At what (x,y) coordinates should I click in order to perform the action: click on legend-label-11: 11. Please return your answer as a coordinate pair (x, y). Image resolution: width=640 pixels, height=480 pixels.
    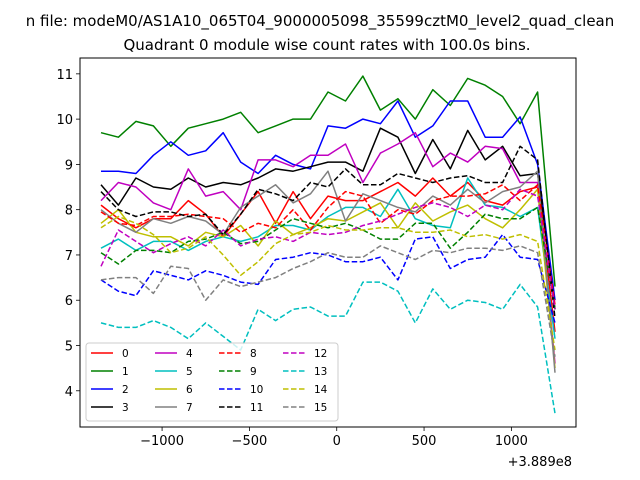
    Looking at the image, I should click on (256, 408).